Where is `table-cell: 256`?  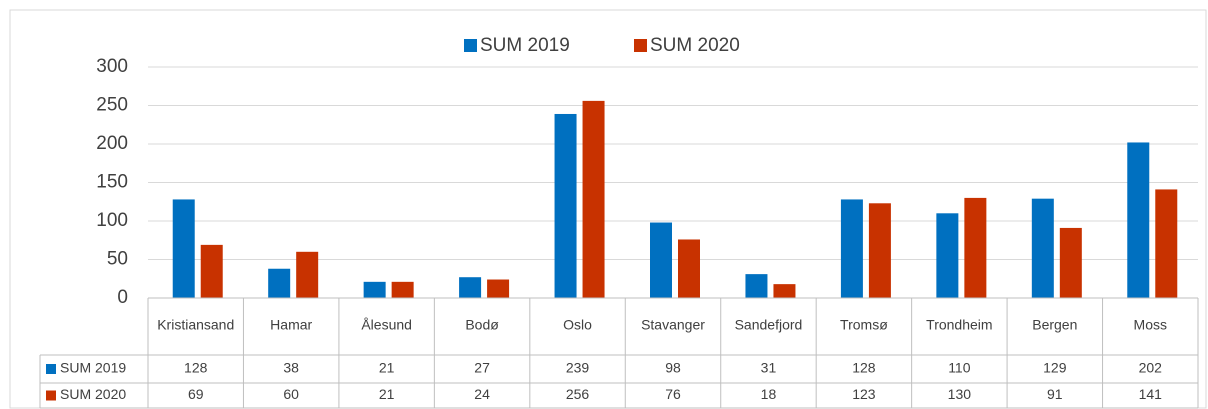 table-cell: 256 is located at coordinates (578, 394).